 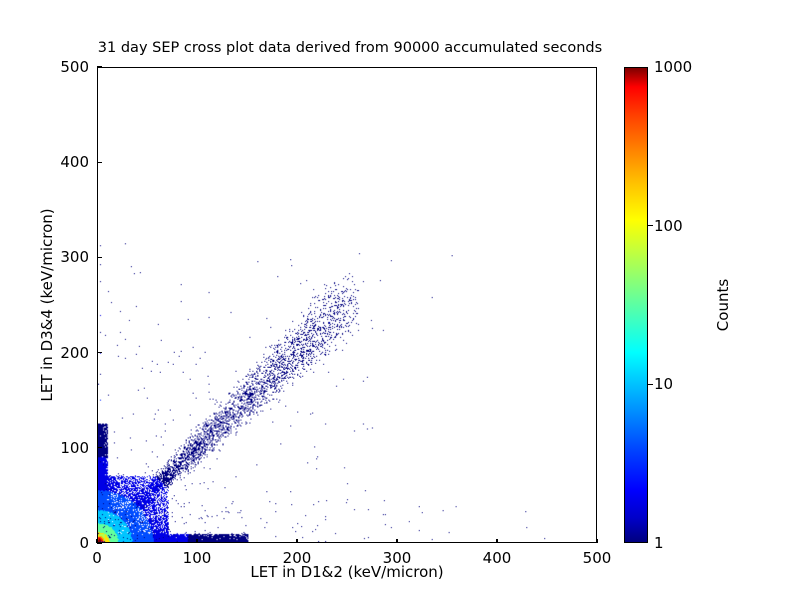 What do you see at coordinates (47, 305) in the screenshot?
I see `y-axis-label: LET in D3&4 (keV/micron)` at bounding box center [47, 305].